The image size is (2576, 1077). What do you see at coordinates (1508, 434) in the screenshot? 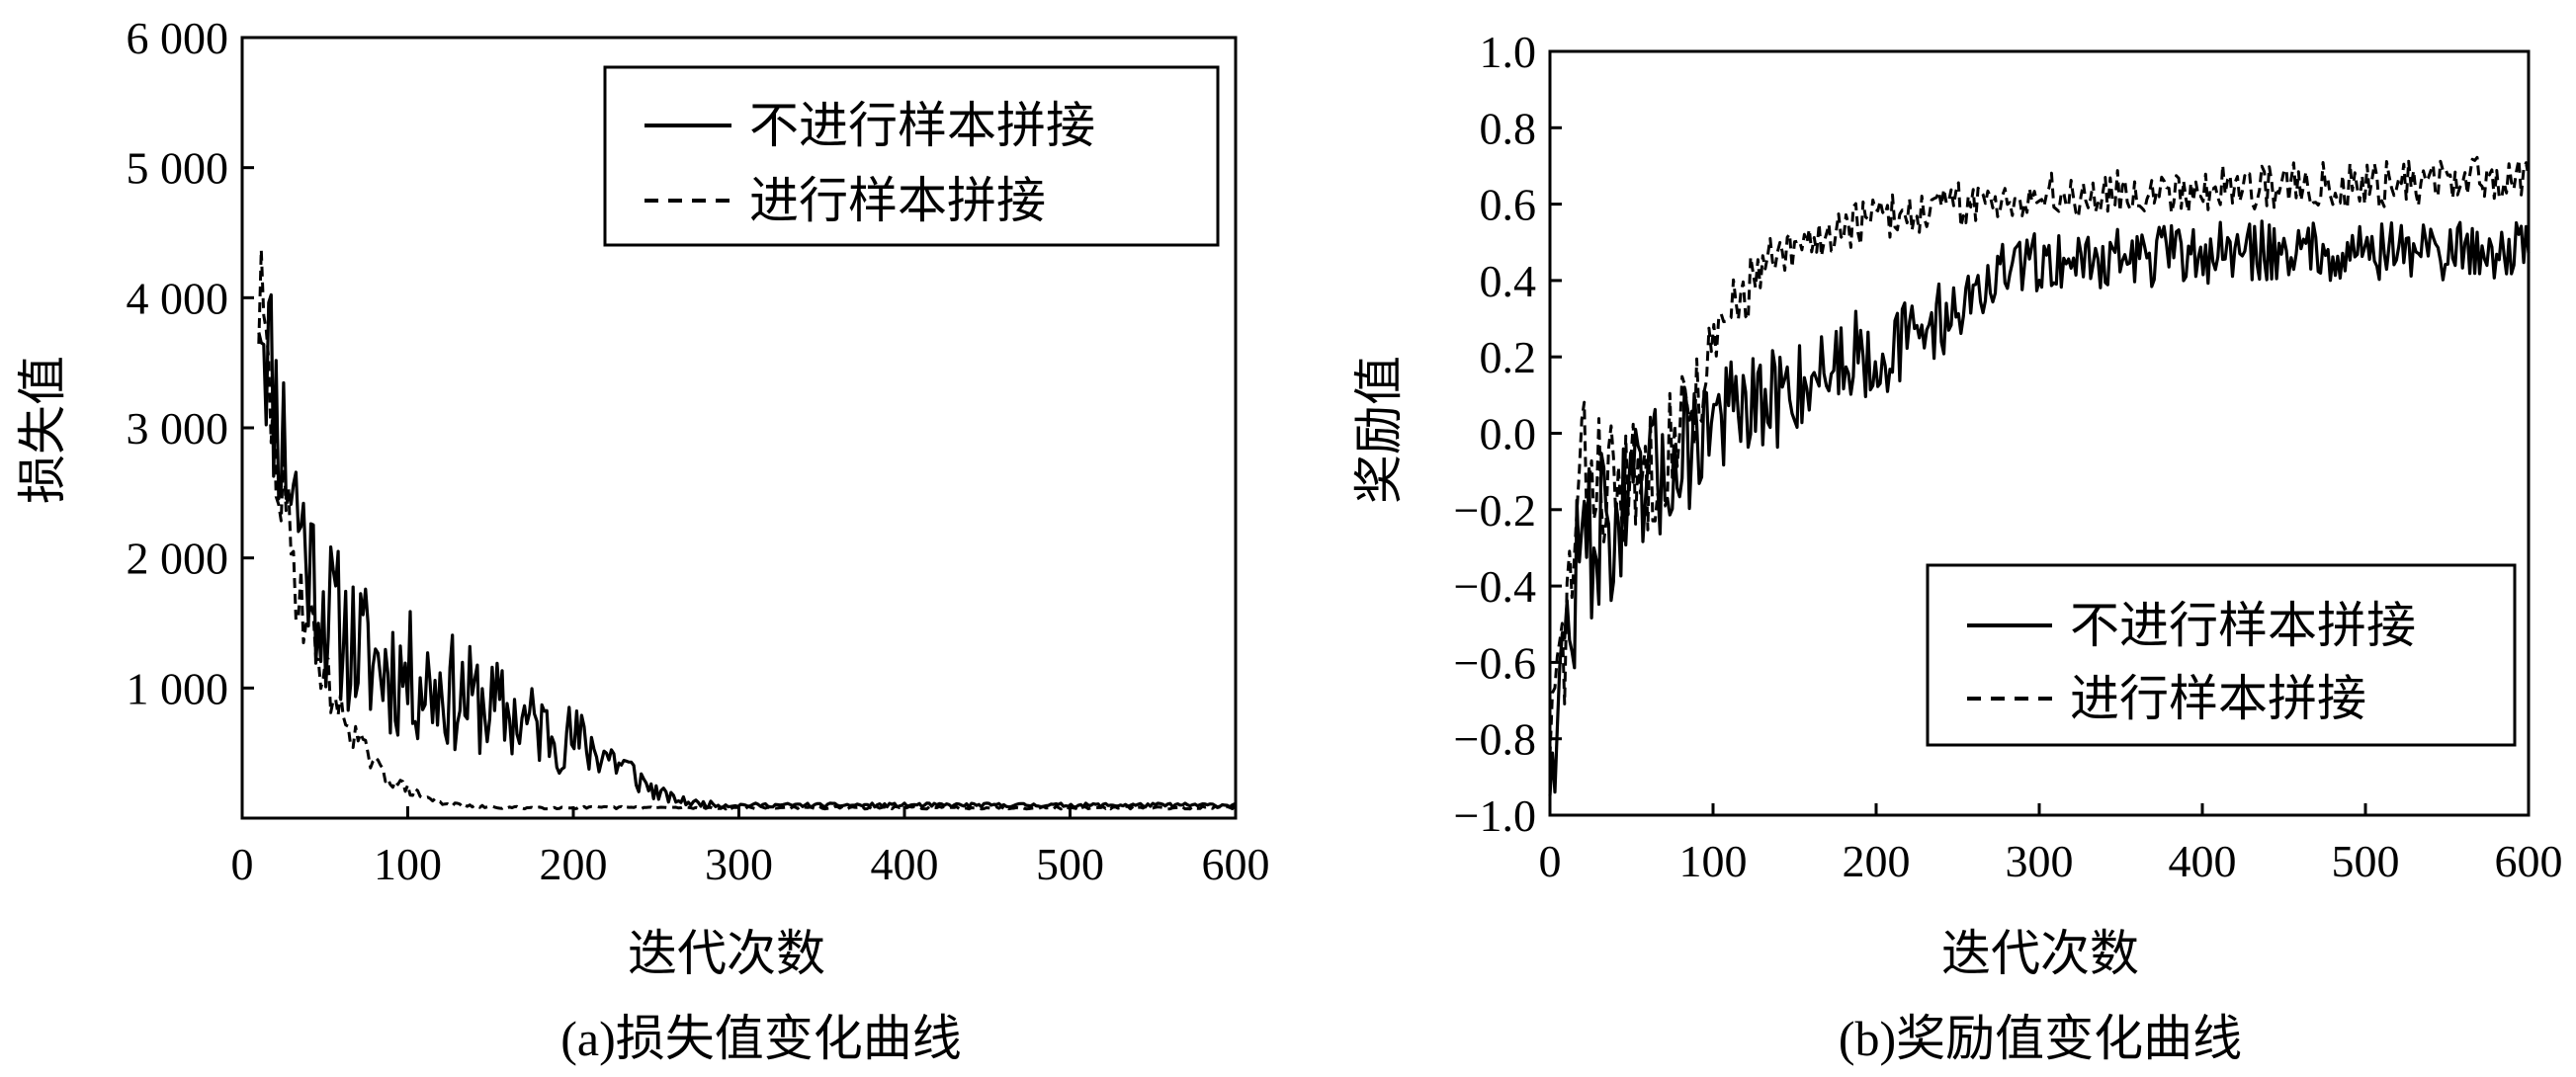
I see `reward-y-tick-label: 0.0` at bounding box center [1508, 434].